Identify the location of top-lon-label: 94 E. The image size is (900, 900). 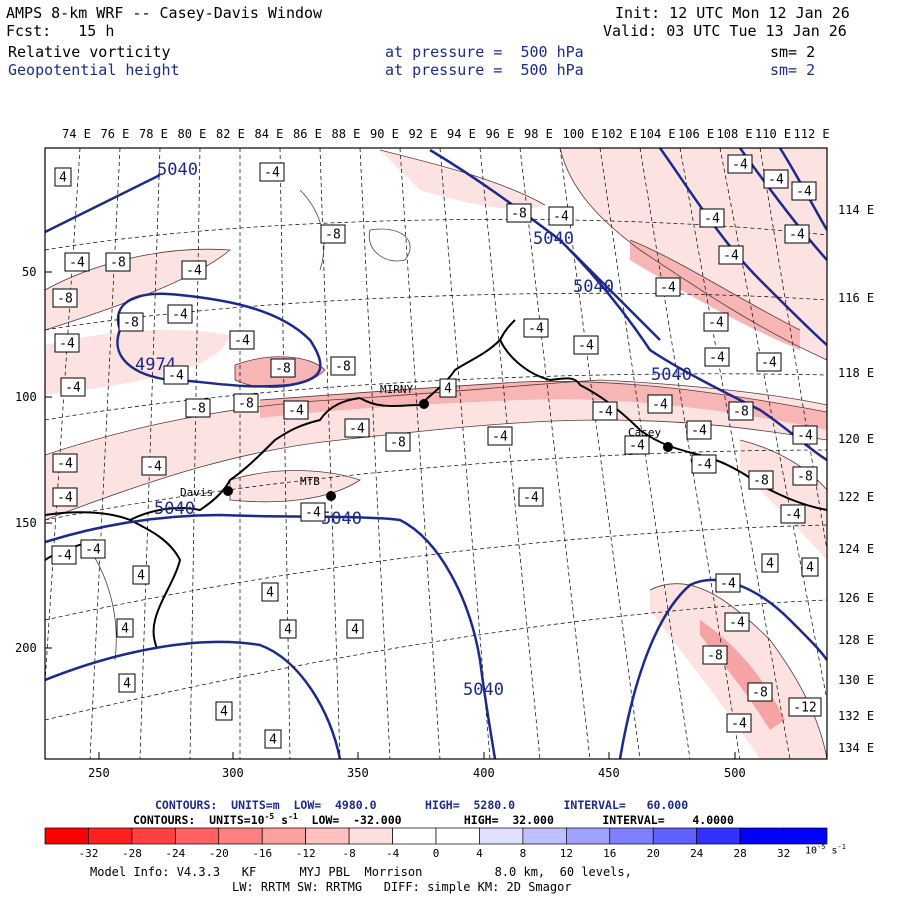
(461, 134).